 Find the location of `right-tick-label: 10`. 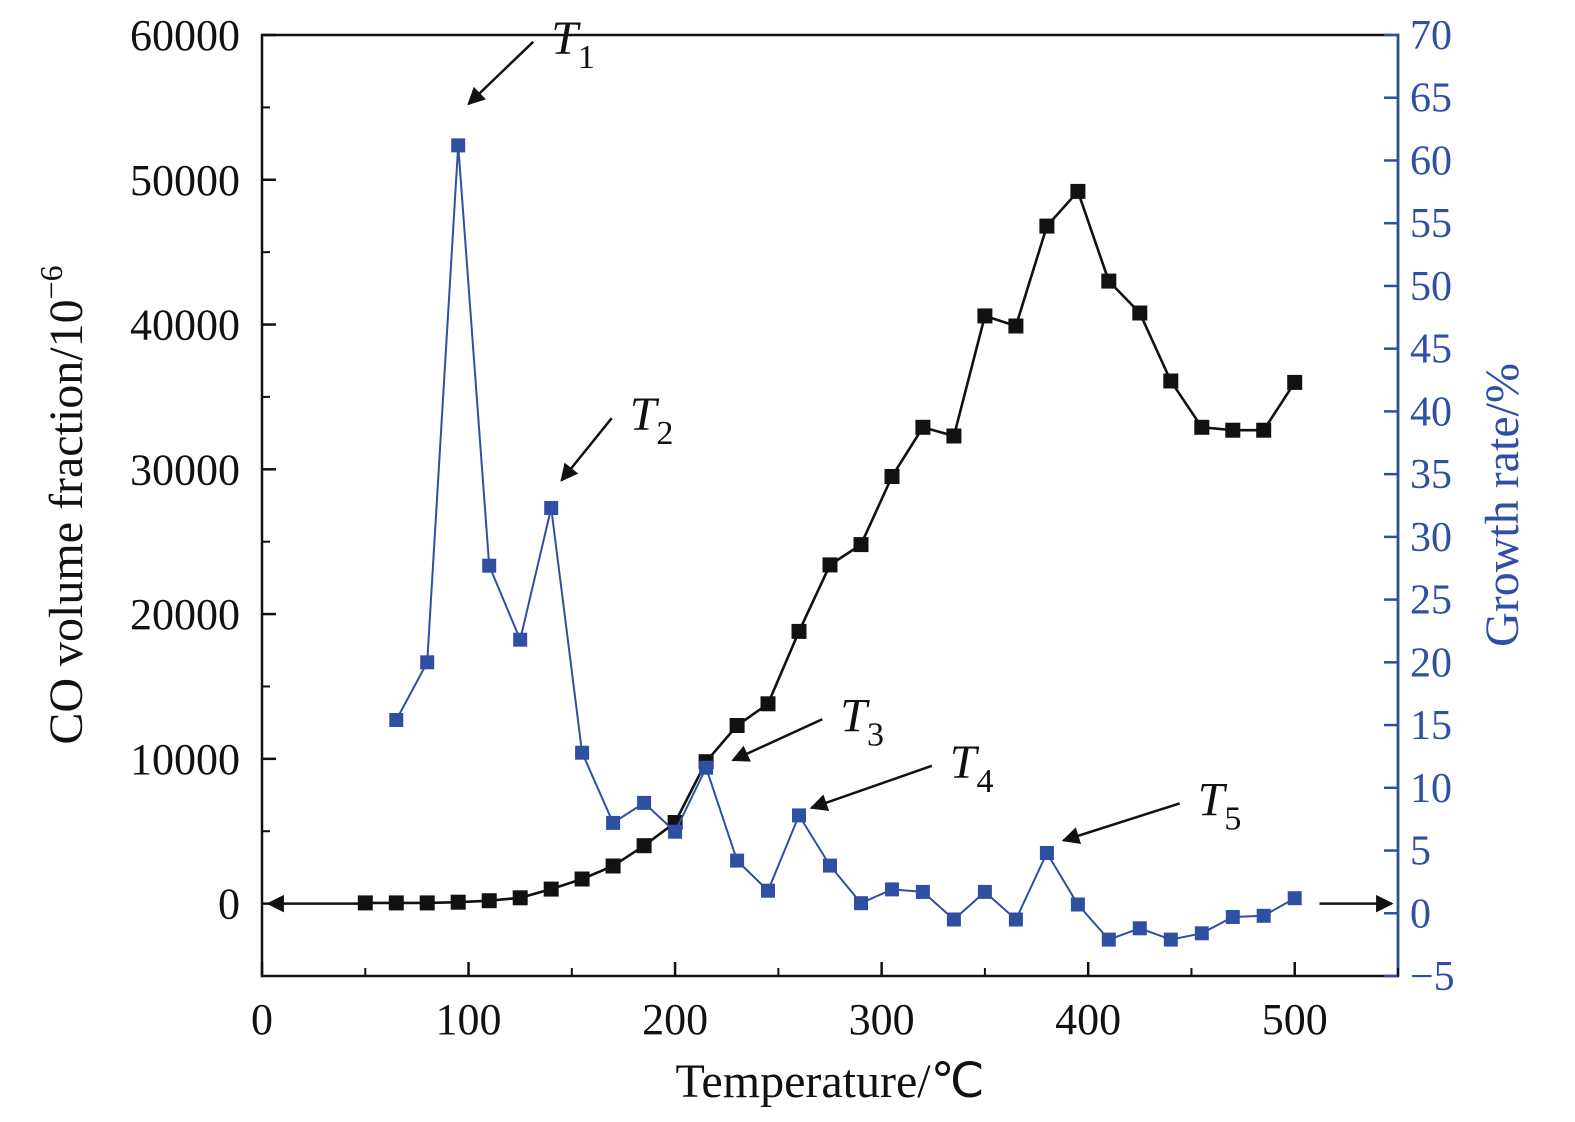

right-tick-label: 10 is located at coordinates (1431, 789).